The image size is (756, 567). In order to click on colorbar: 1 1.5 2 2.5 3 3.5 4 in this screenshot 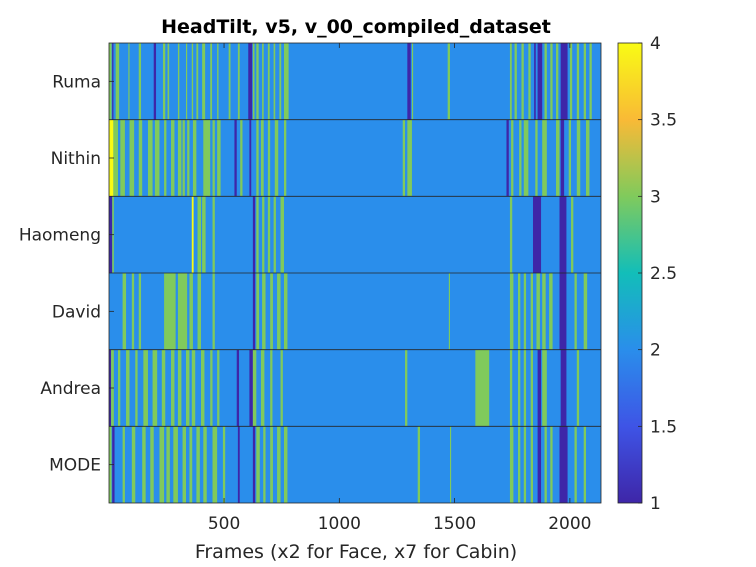, I will do `click(647, 274)`.